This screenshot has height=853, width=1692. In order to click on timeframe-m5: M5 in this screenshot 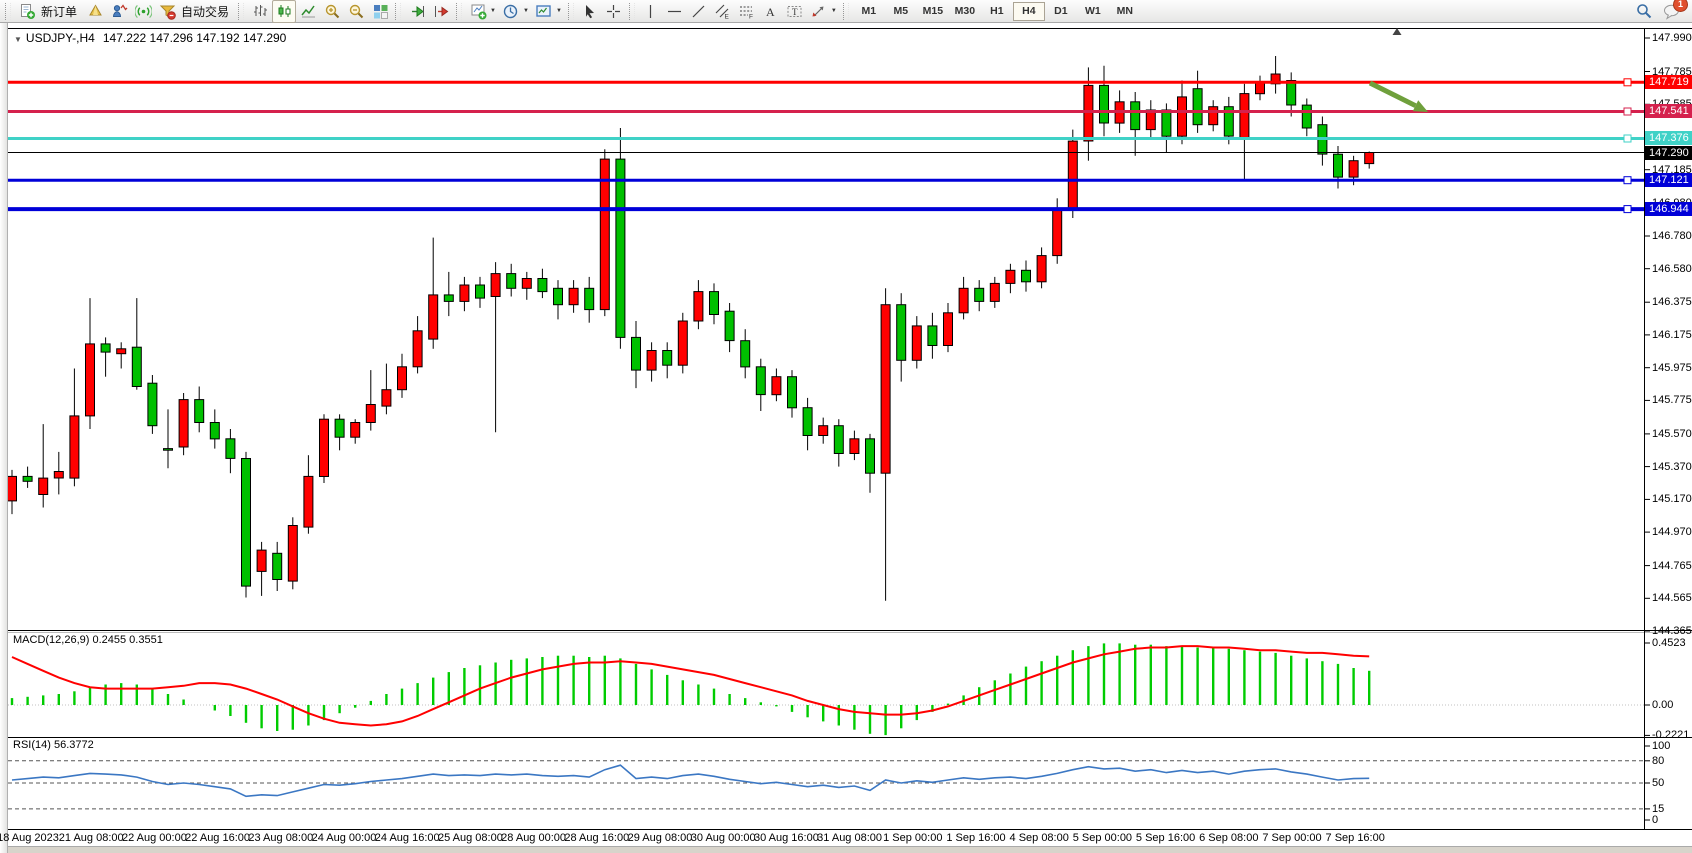, I will do `click(901, 10)`.